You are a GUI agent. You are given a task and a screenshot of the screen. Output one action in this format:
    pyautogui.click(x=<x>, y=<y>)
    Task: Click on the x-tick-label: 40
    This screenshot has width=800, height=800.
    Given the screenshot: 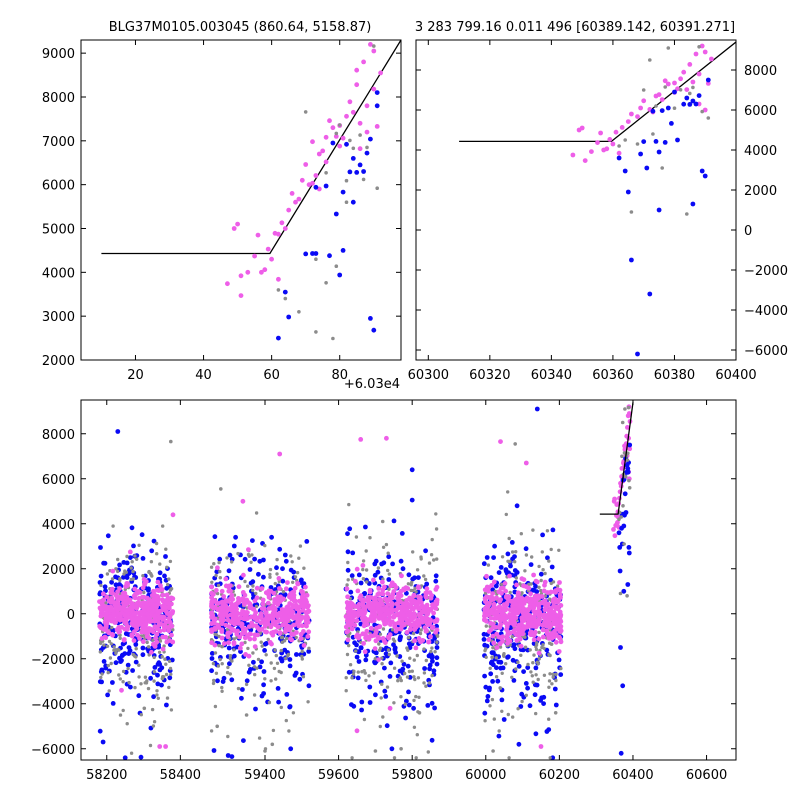 What is the action you would take?
    pyautogui.click(x=203, y=375)
    